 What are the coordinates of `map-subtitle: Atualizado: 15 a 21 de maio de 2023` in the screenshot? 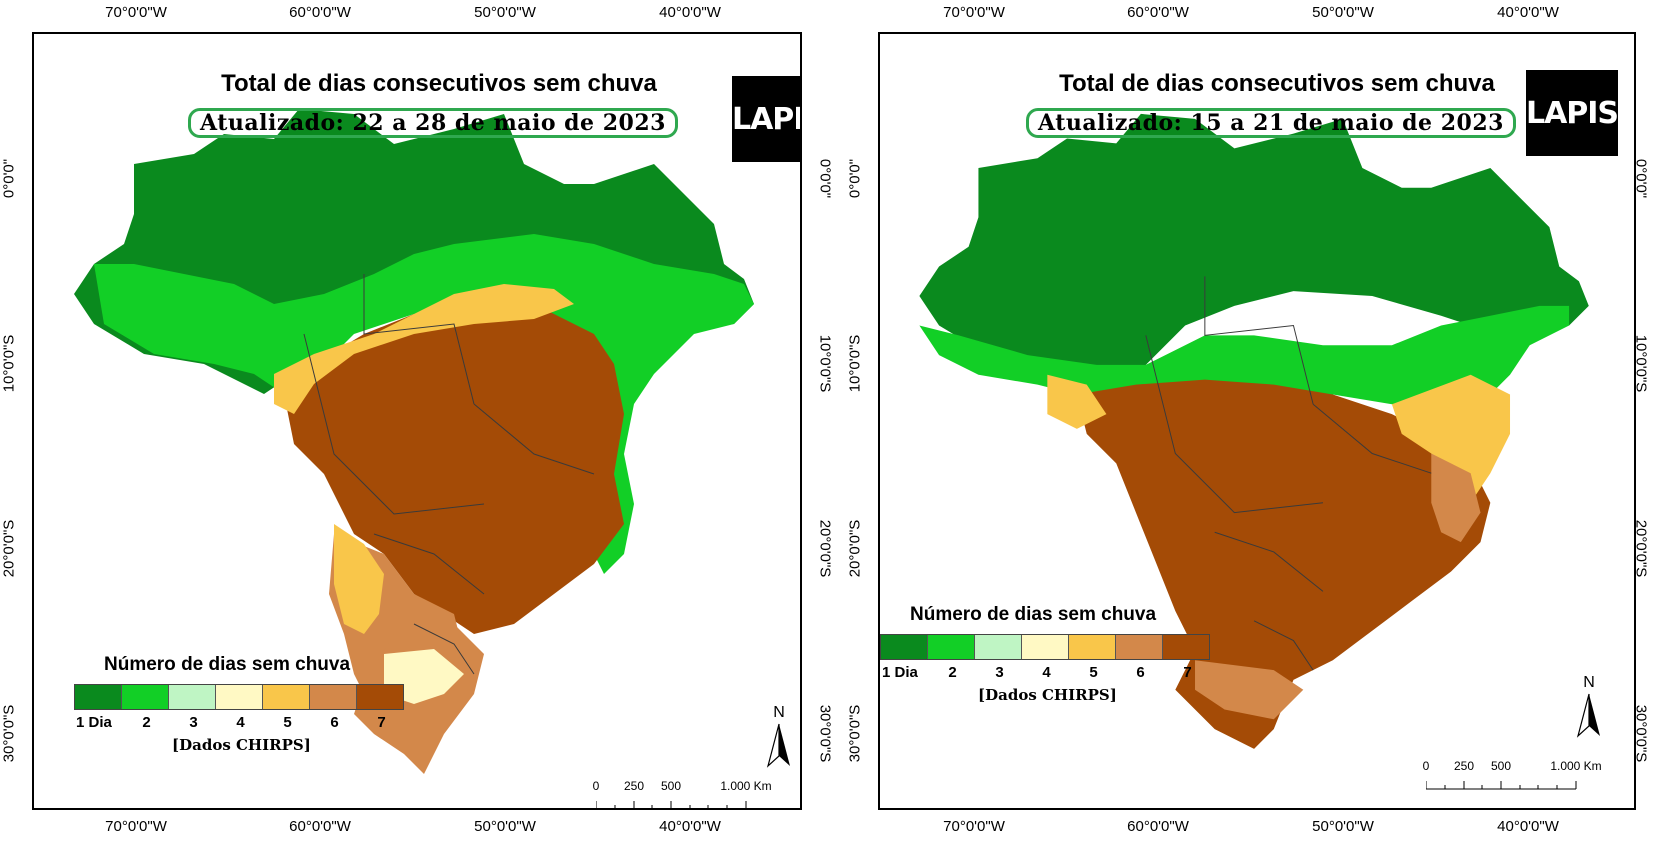 It's located at (1271, 123).